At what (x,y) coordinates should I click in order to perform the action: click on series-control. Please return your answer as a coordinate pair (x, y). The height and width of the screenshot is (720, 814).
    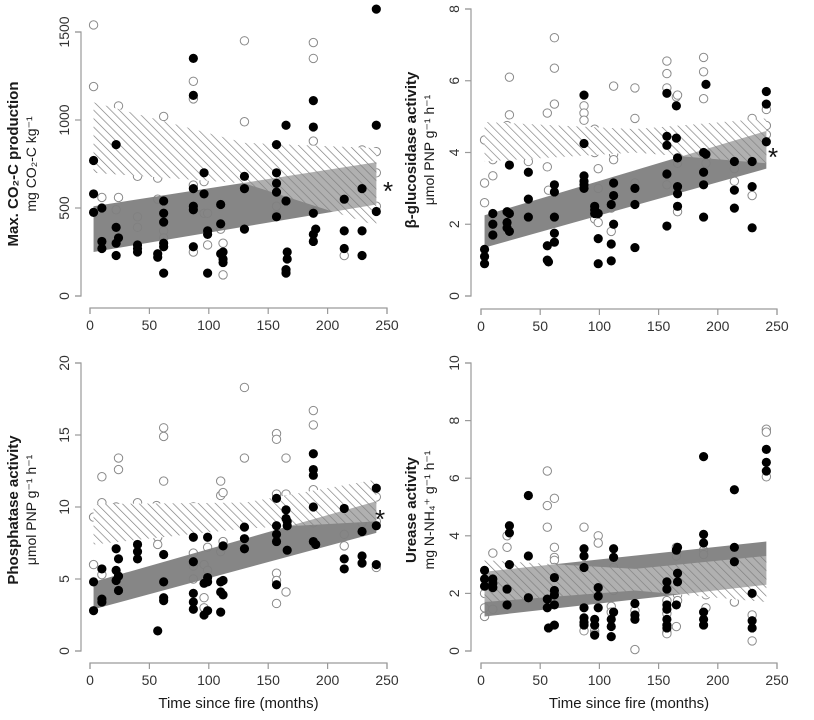
    Looking at the image, I should click on (625, 539).